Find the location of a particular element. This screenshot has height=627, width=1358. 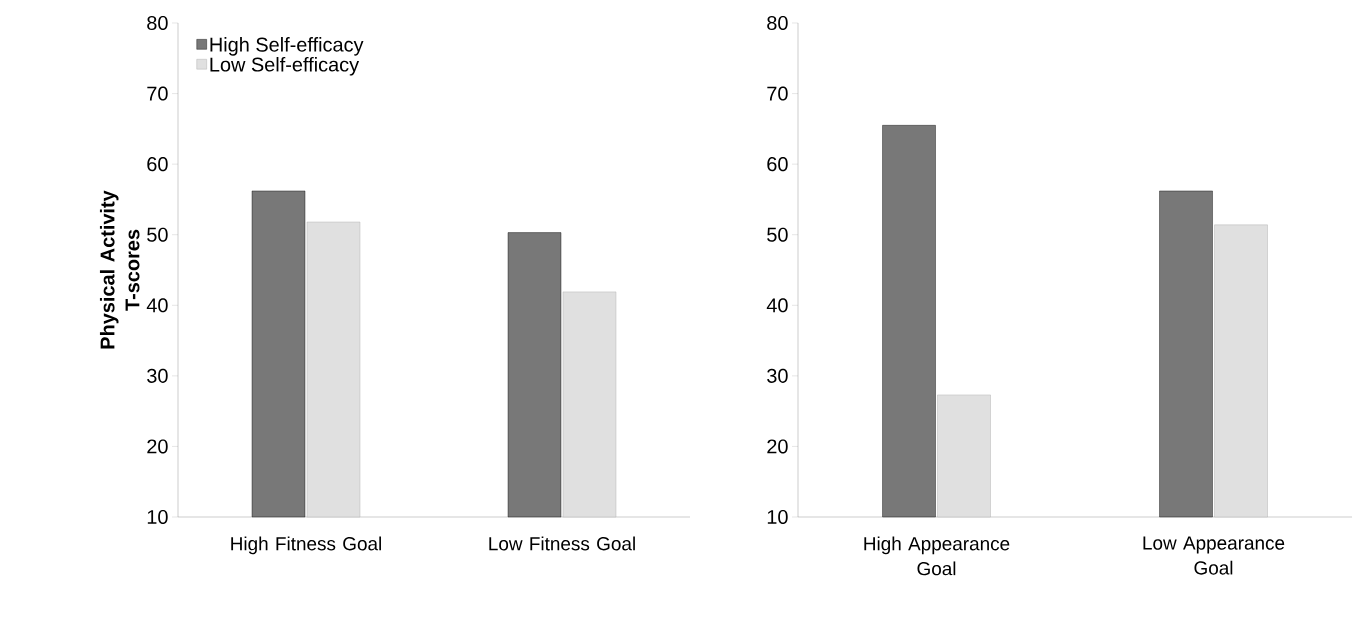

x-tick-label: Low Fitness Goal is located at coordinates (562, 543).